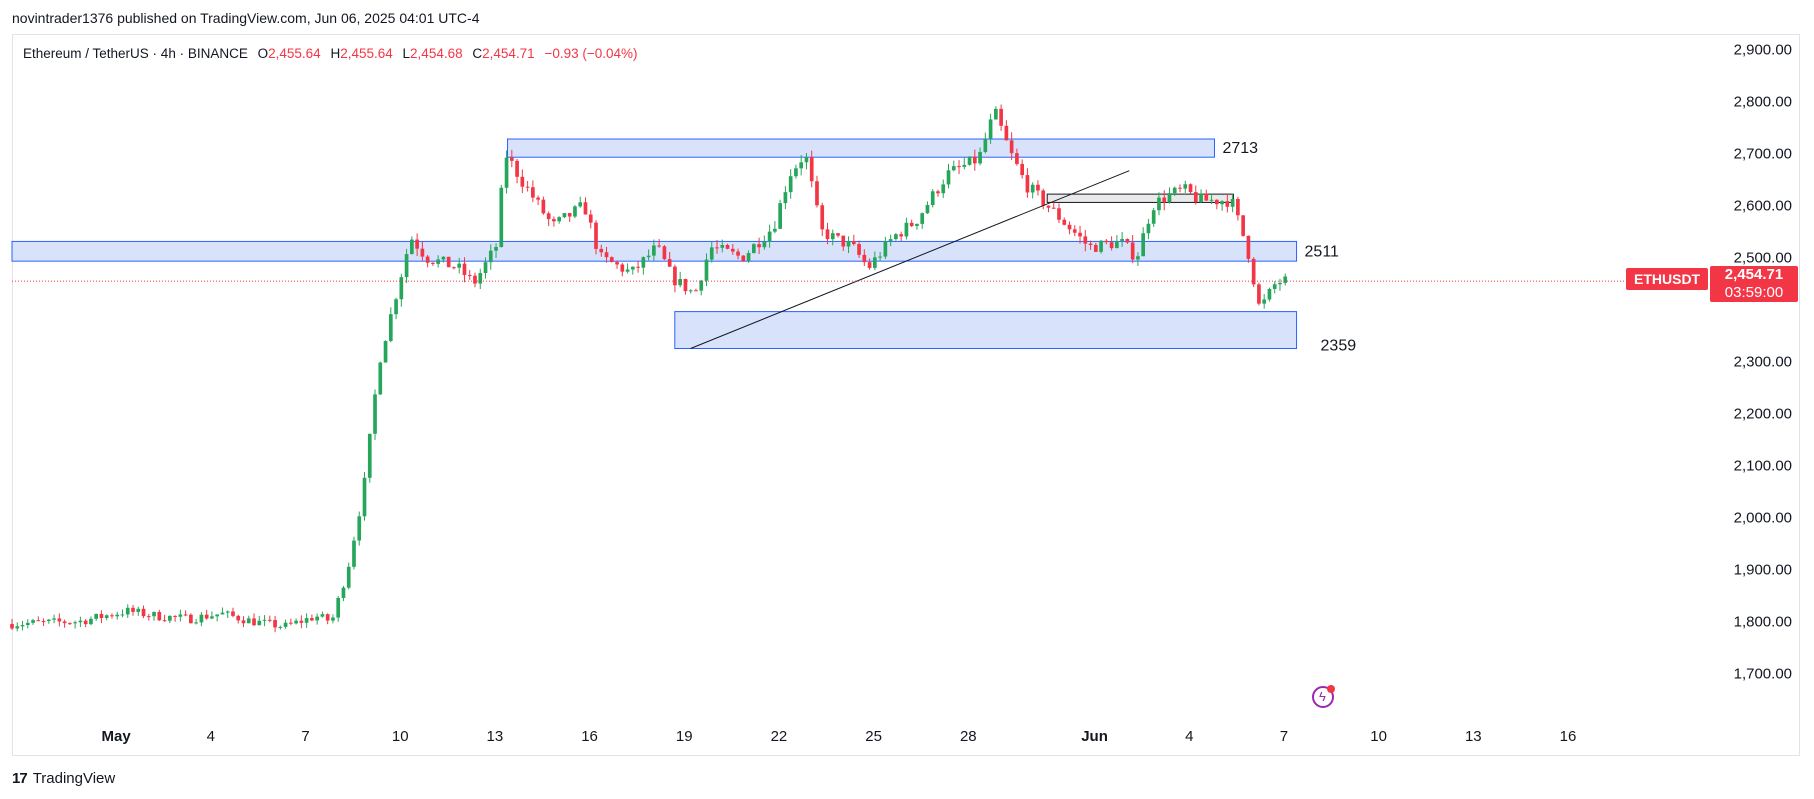 This screenshot has height=799, width=1814. Describe the element at coordinates (74, 778) in the screenshot. I see `tradingview-brand: TradingView` at that location.